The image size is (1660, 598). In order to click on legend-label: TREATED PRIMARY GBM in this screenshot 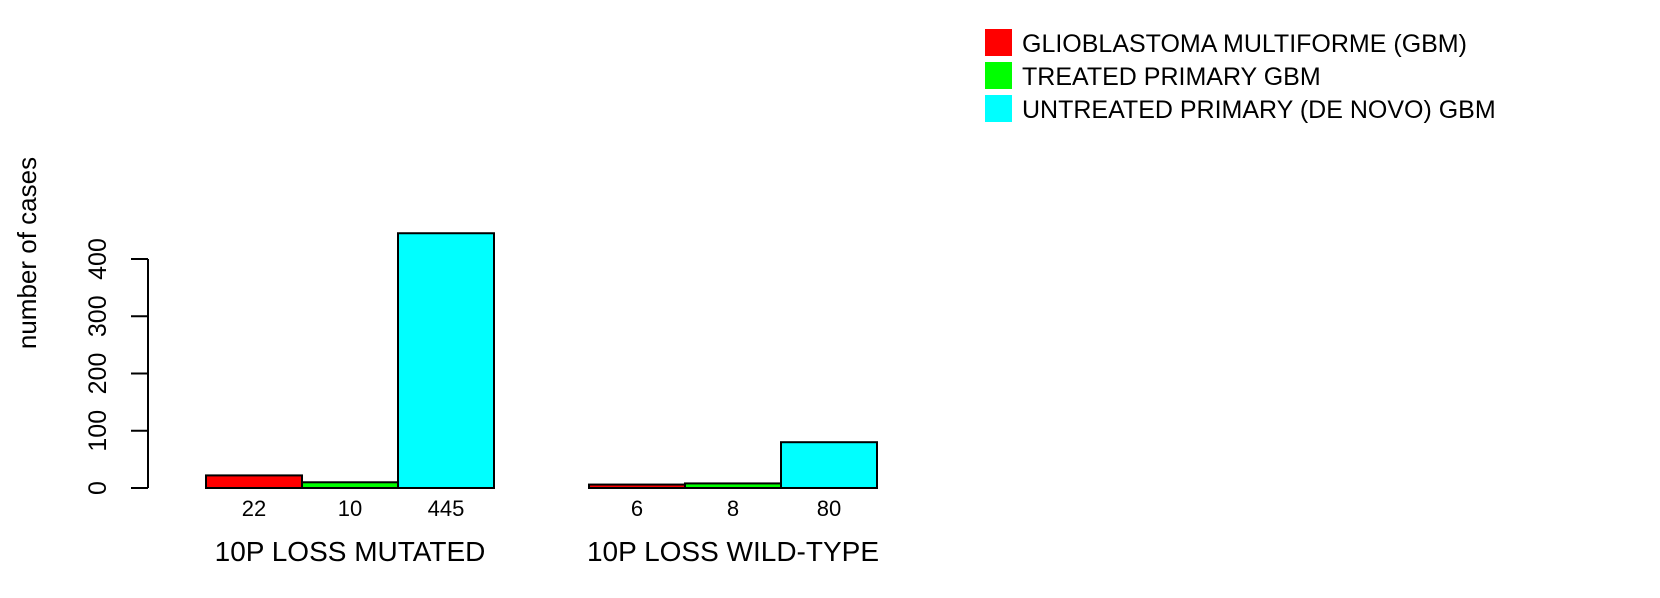, I will do `click(1171, 77)`.